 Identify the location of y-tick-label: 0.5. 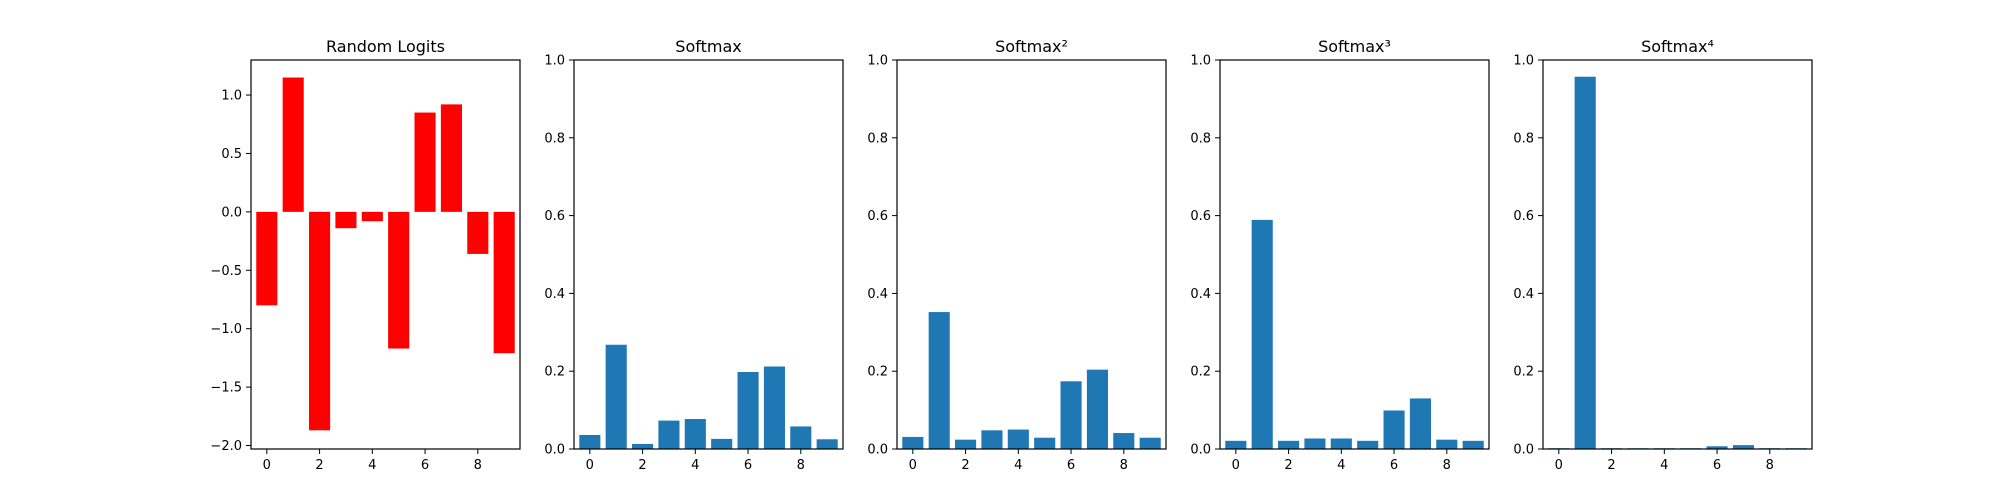
(231, 154).